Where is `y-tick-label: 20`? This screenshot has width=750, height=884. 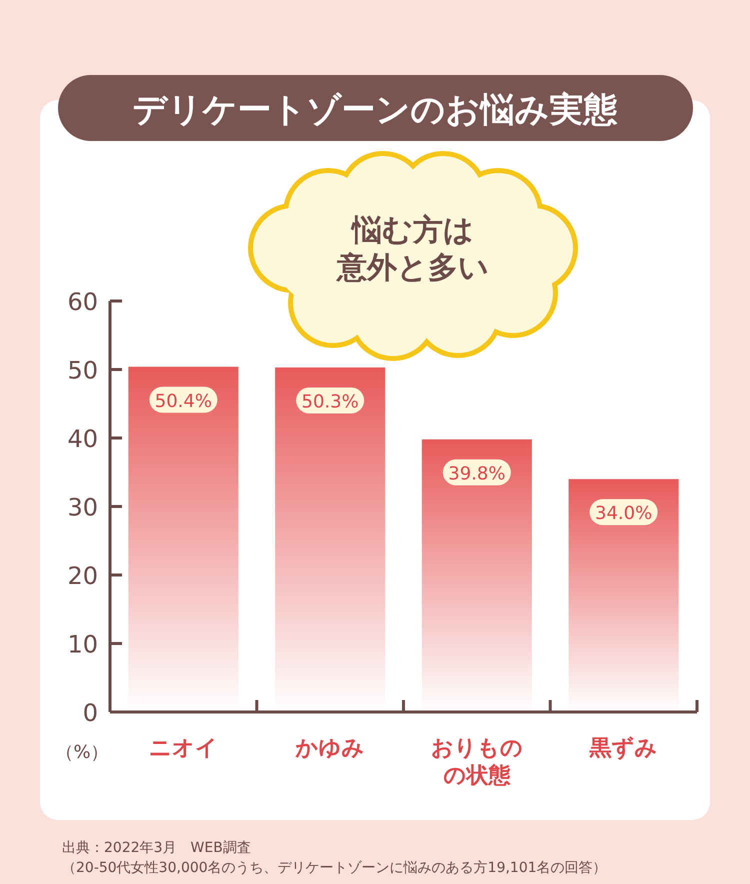 y-tick-label: 20 is located at coordinates (82, 576).